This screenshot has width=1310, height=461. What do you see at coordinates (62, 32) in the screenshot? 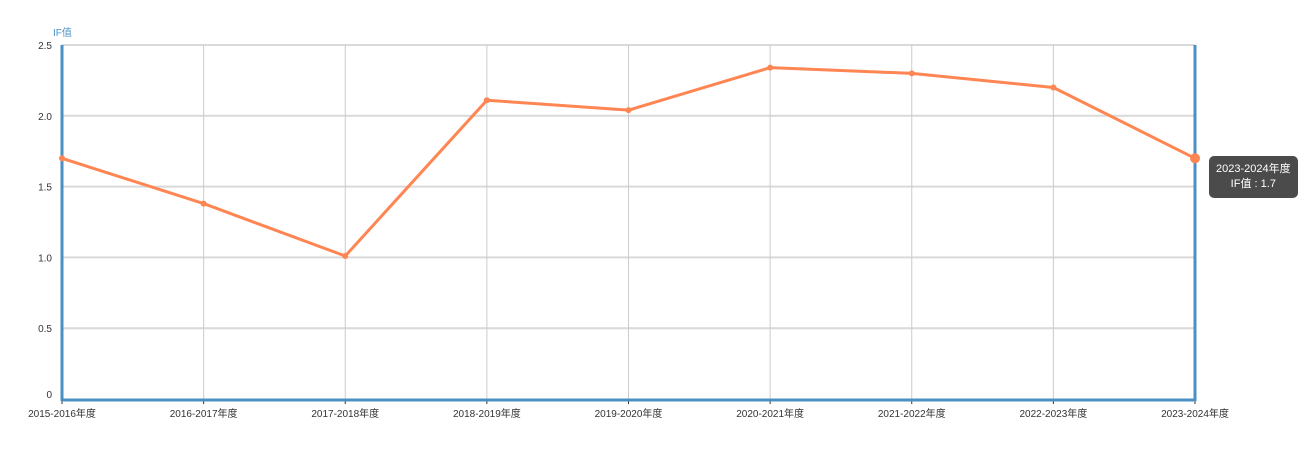
I see `y-axis-title: IF值` at bounding box center [62, 32].